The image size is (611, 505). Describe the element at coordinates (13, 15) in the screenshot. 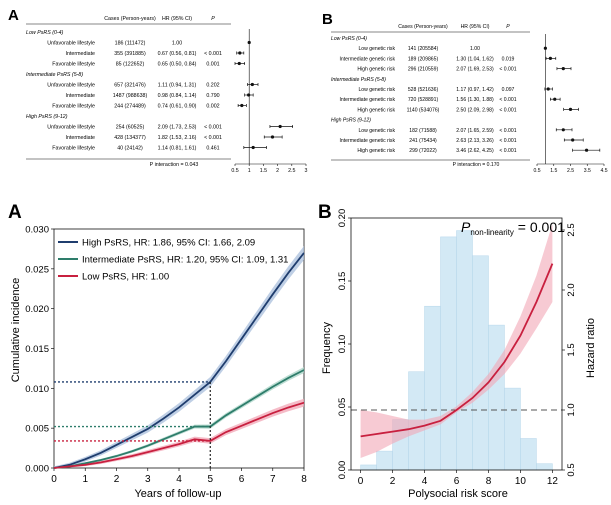

I see `panel-letter-top-a: A` at that location.